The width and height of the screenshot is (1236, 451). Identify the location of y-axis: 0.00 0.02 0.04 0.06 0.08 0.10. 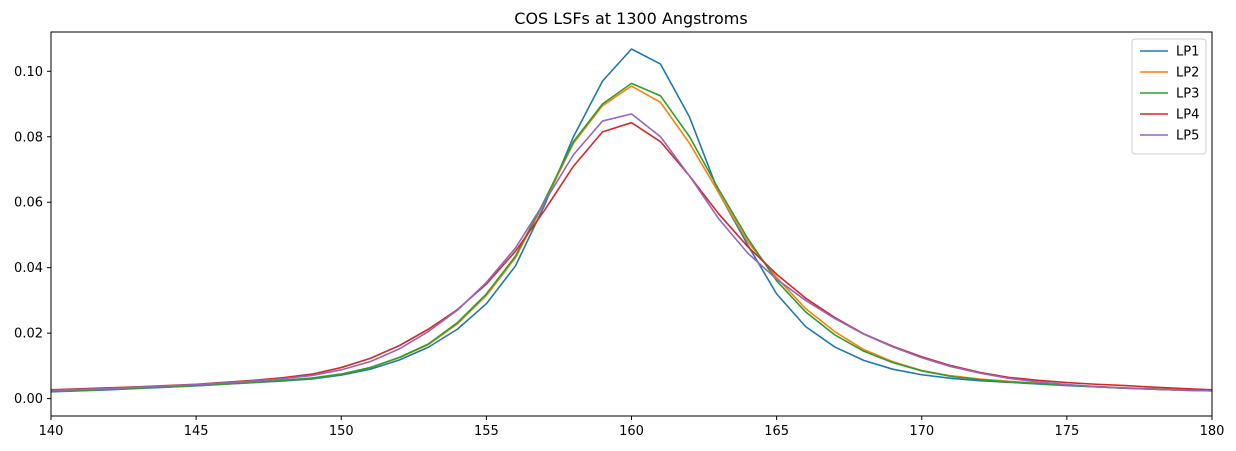
(32, 236).